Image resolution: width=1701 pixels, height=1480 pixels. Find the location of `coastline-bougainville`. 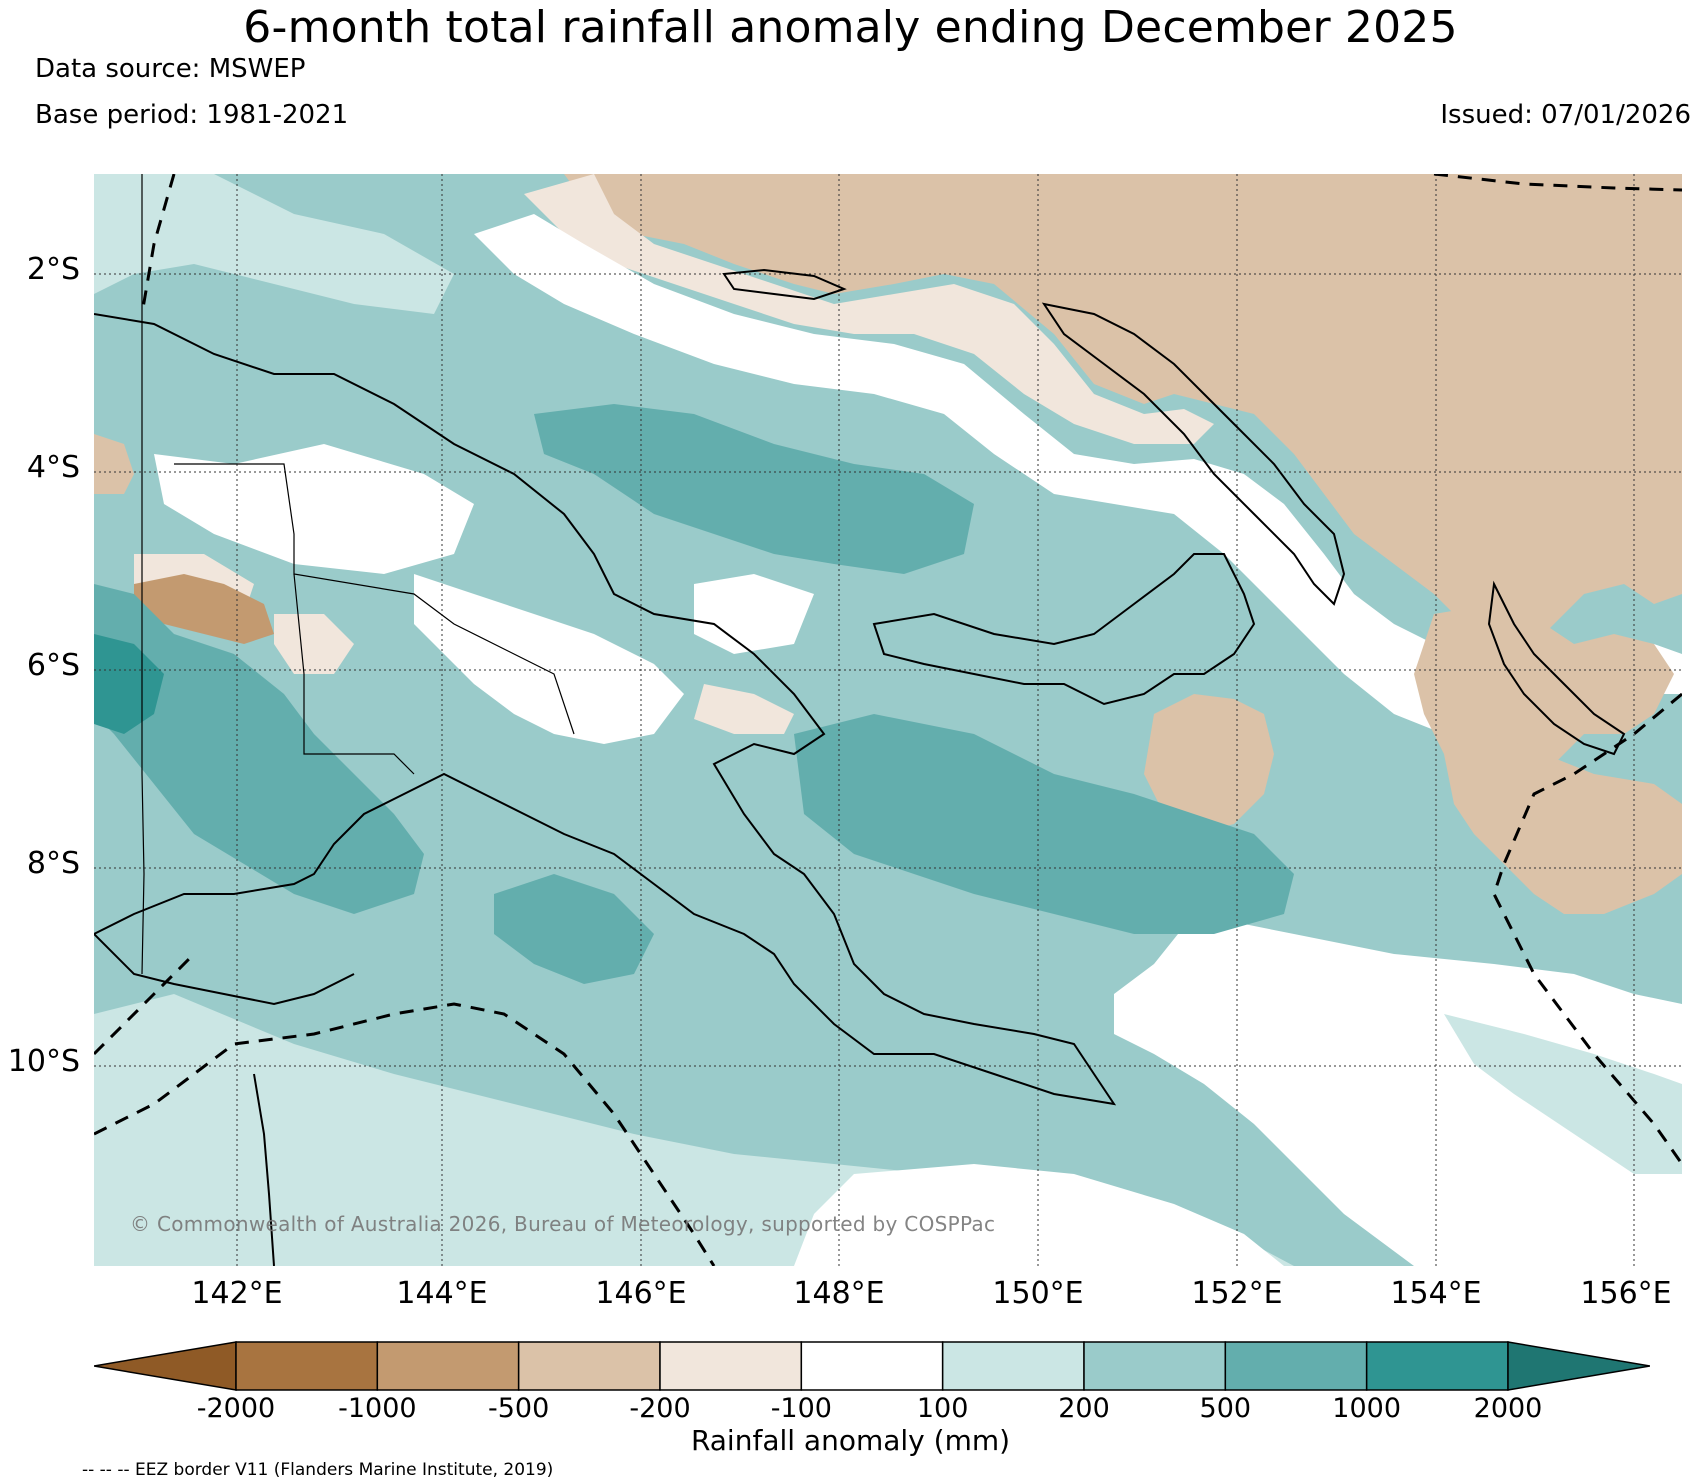

coastline-bougainville is located at coordinates (1556, 668).